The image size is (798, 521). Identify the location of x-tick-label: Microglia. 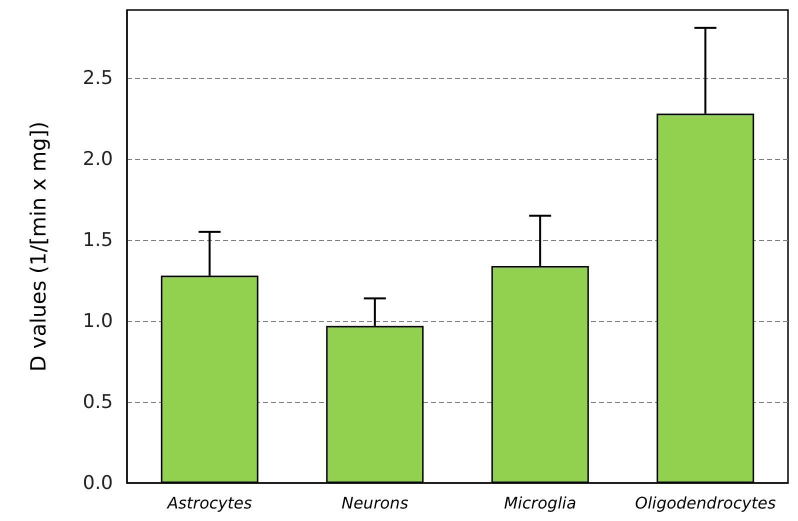
(540, 503).